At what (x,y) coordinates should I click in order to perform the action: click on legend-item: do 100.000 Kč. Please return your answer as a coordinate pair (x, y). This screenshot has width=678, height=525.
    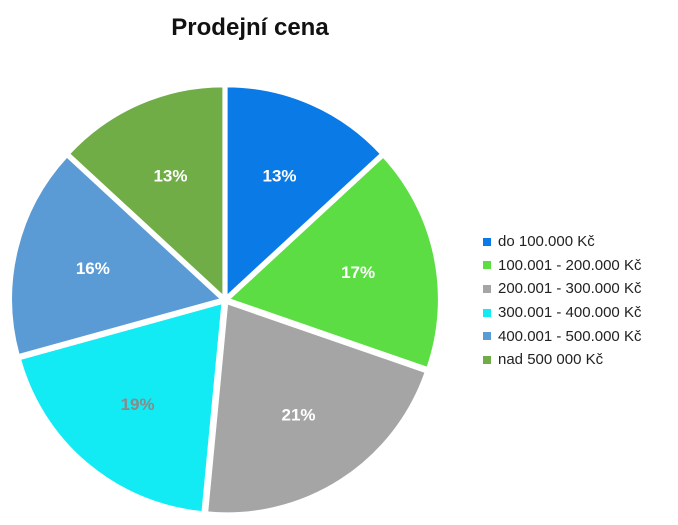
    Looking at the image, I should click on (562, 242).